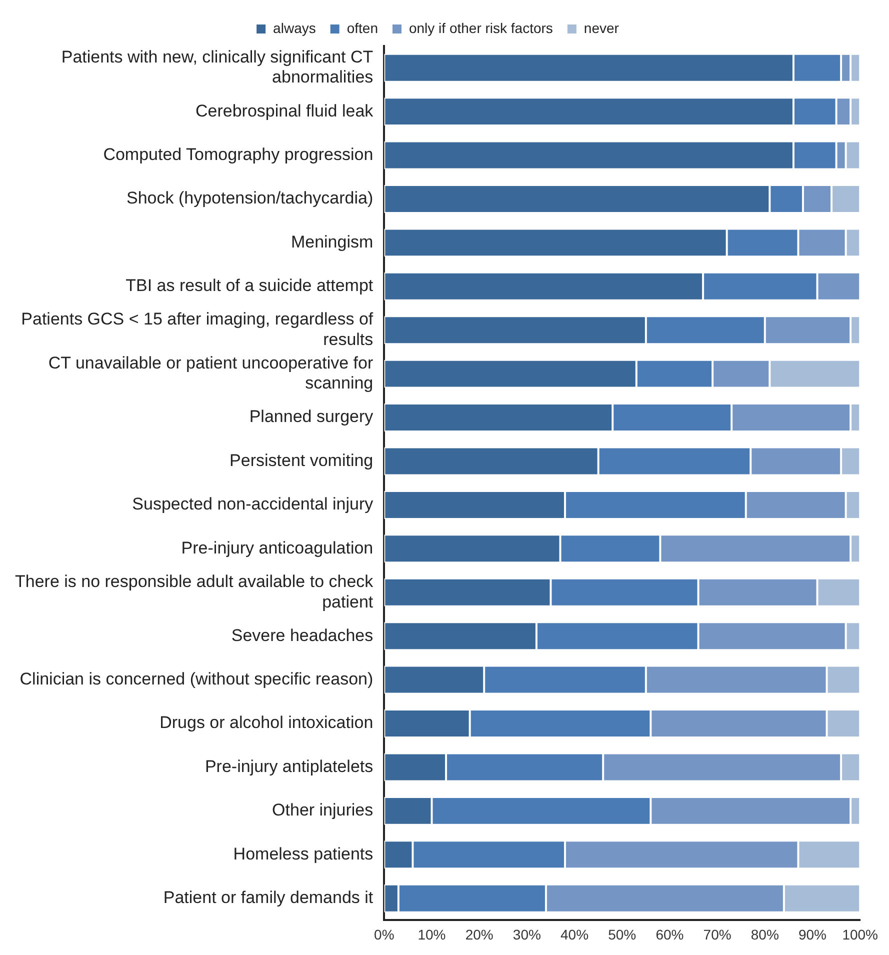  What do you see at coordinates (197, 678) in the screenshot?
I see `y-tick-label: Clinician is concerned (without specific reason)` at bounding box center [197, 678].